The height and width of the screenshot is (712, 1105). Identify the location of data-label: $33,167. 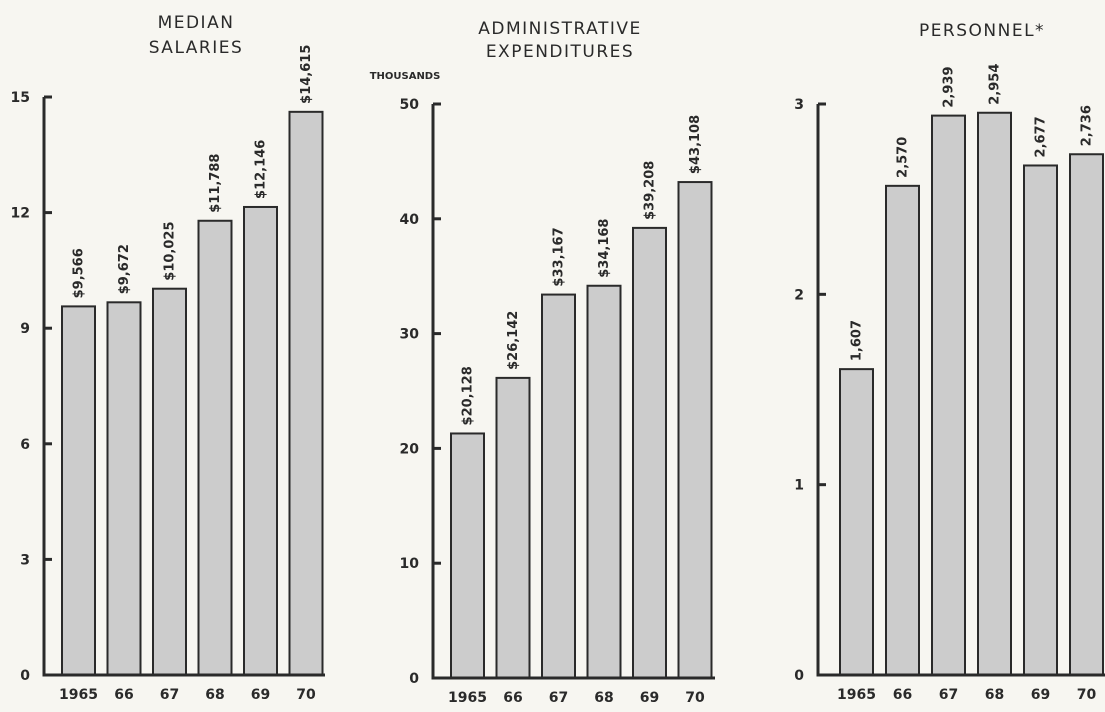
(559, 256).